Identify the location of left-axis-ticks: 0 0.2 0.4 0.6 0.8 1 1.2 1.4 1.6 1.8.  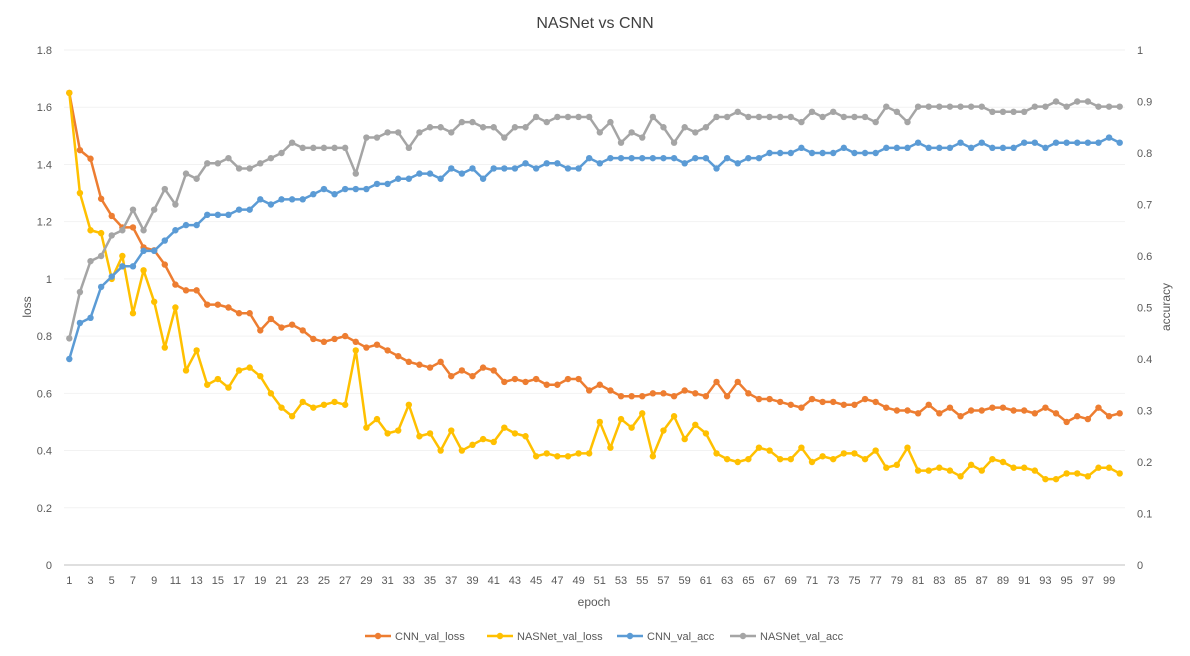
(44, 308).